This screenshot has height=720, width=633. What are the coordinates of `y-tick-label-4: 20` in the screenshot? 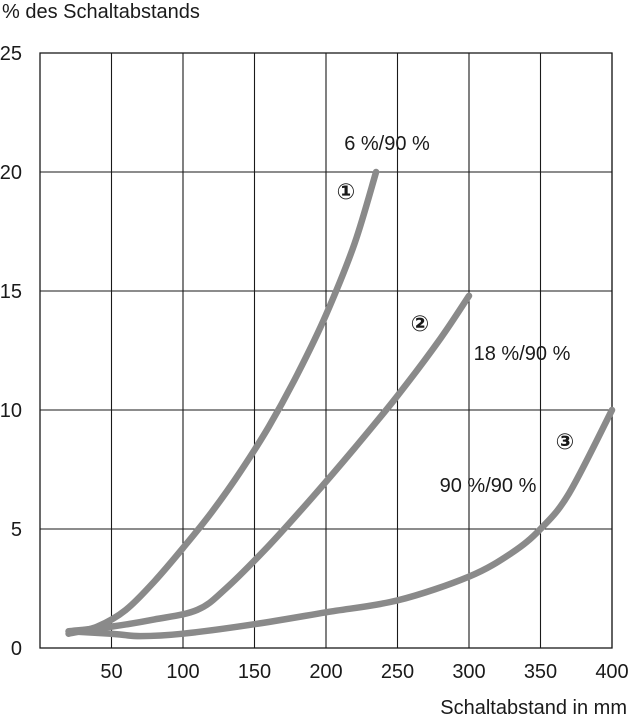 It's located at (11, 173).